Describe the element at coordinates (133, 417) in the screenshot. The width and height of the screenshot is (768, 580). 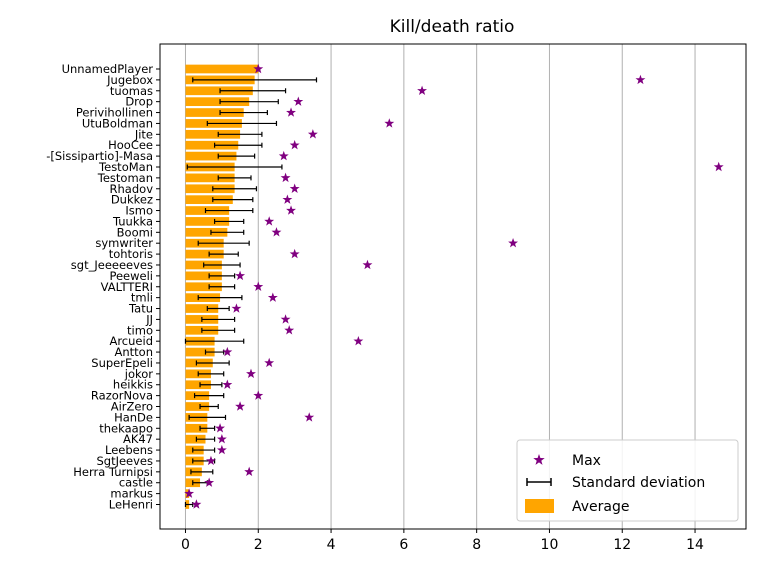
I see `y-tick-label: HanDe` at that location.